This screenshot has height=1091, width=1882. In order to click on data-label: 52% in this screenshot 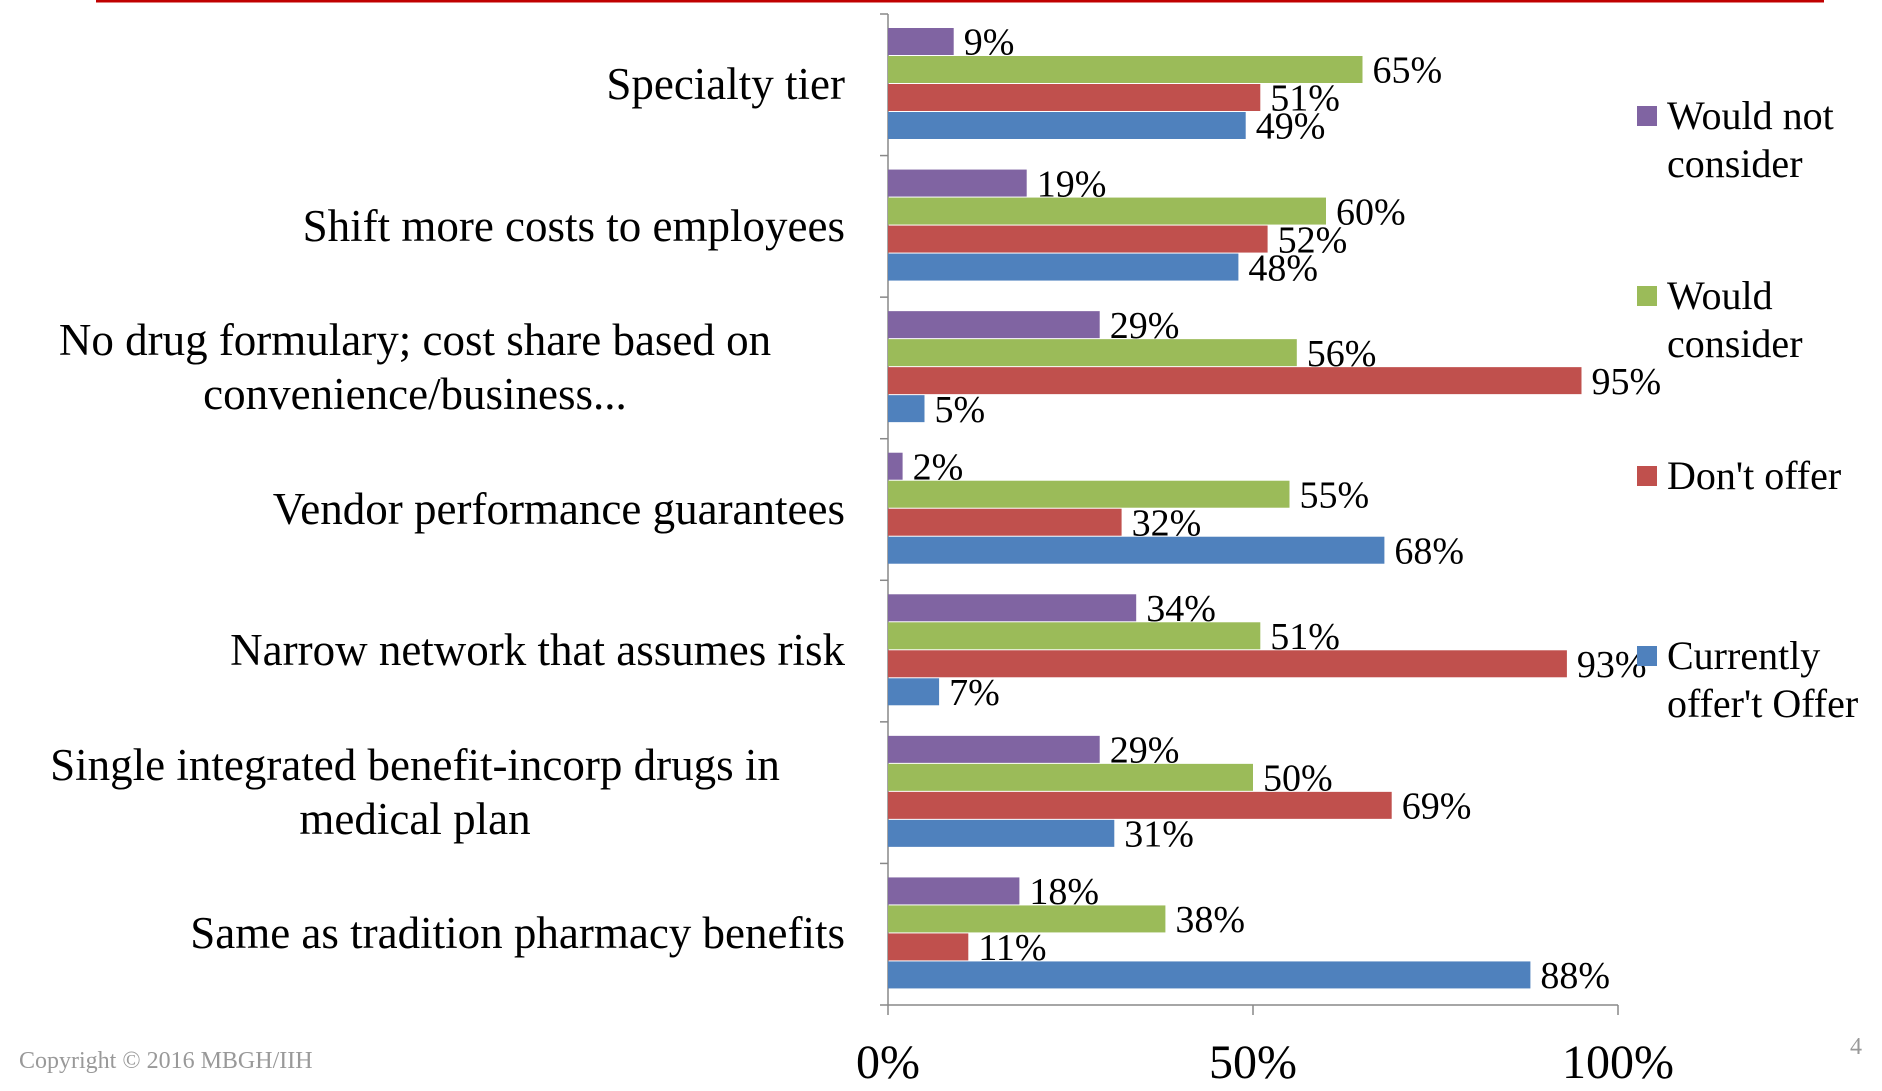, I will do `click(1313, 240)`.